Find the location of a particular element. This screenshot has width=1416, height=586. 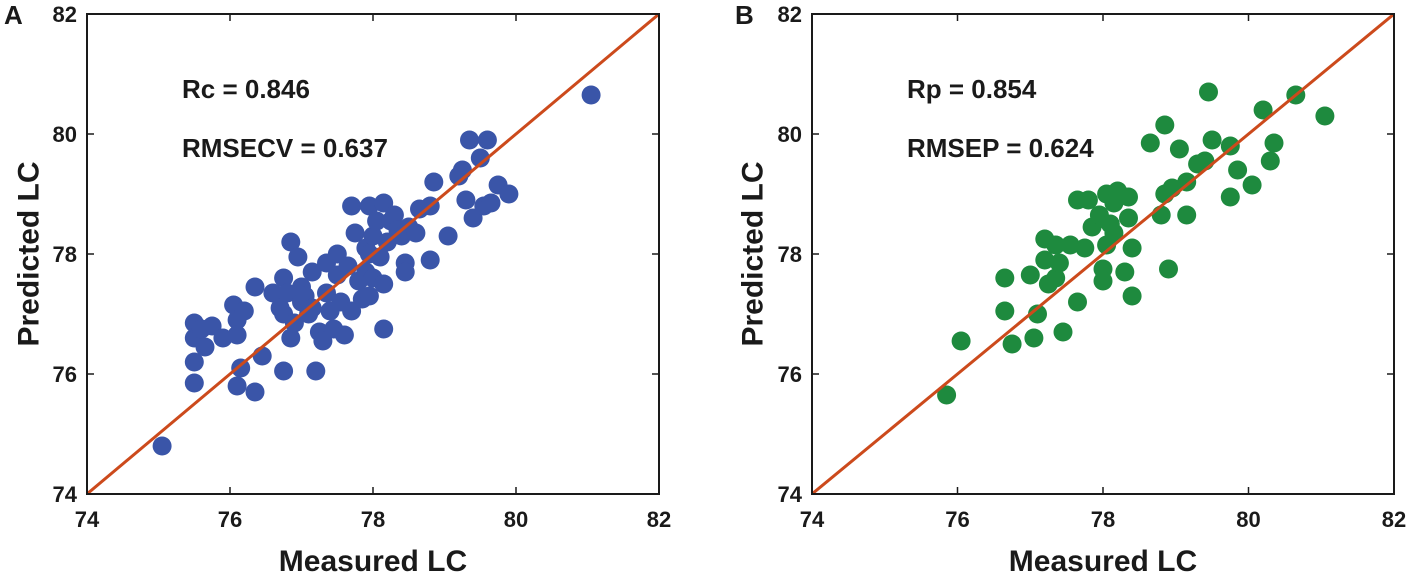

panel-a-x-tick-label-78: 78 is located at coordinates (373, 519).